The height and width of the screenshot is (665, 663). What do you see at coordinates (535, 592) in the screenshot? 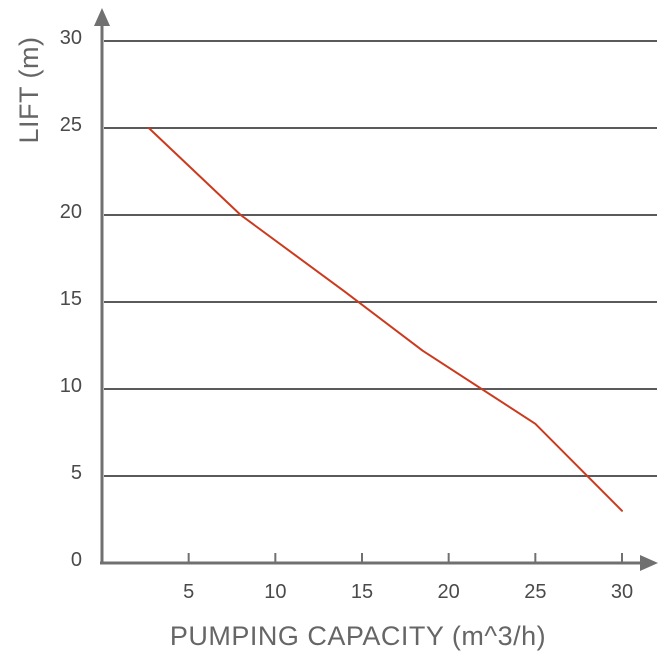
I see `x-tick-label: 25` at bounding box center [535, 592].